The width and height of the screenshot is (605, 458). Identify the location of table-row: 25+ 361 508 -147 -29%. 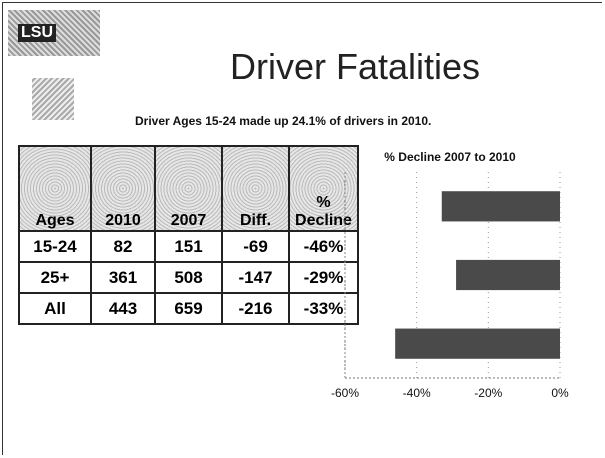
(188, 277).